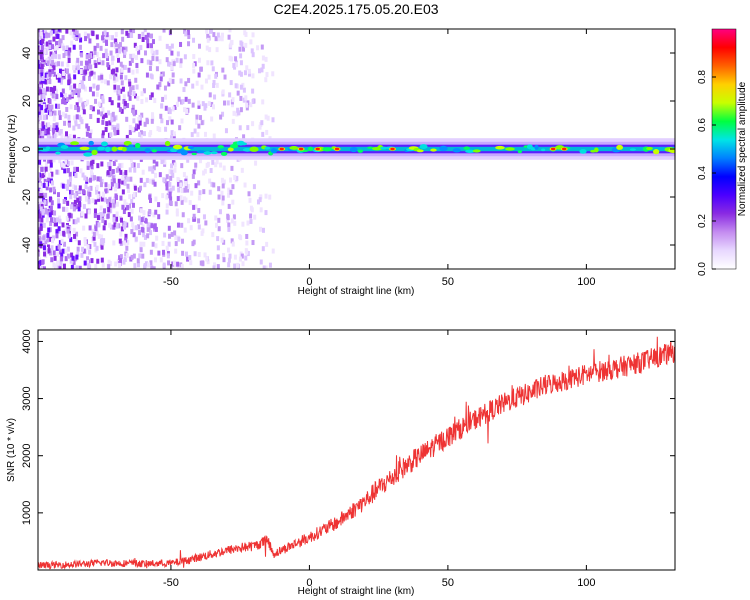  Describe the element at coordinates (11, 450) in the screenshot. I see `snr-y-axis-label: SNR (10 * v/v)` at that location.